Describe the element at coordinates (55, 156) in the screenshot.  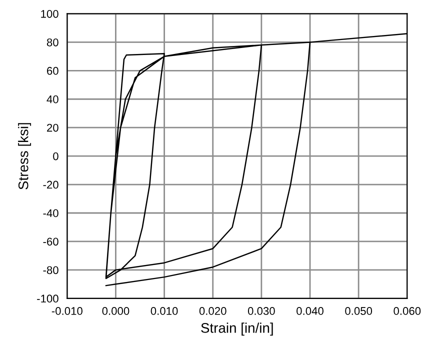
I see `y-tick-label: 0` at that location.